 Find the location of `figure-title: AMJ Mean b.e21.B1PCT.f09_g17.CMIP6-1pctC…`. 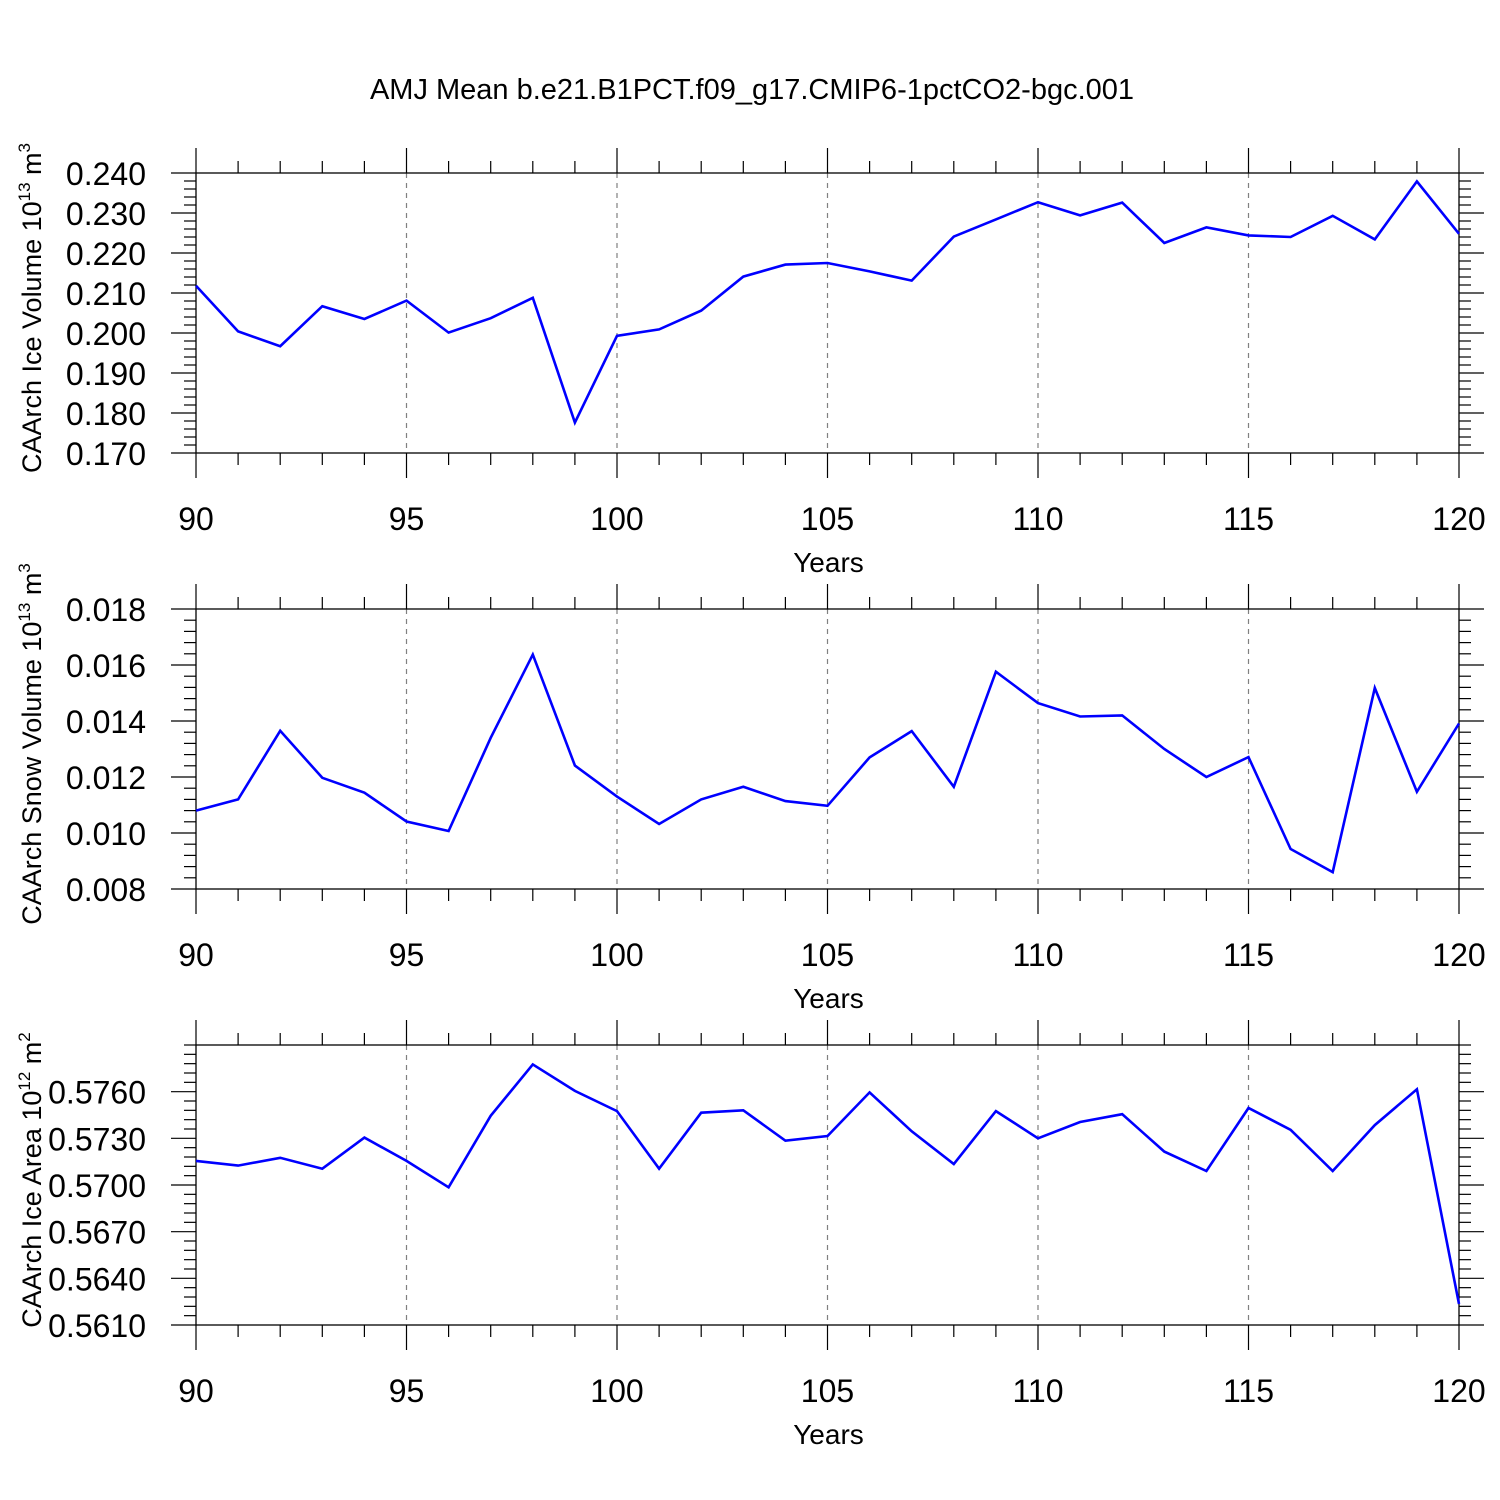

figure-title: AMJ Mean b.e21.B1PCT.f09_g17.CMIP6-1pctC… is located at coordinates (752, 90).